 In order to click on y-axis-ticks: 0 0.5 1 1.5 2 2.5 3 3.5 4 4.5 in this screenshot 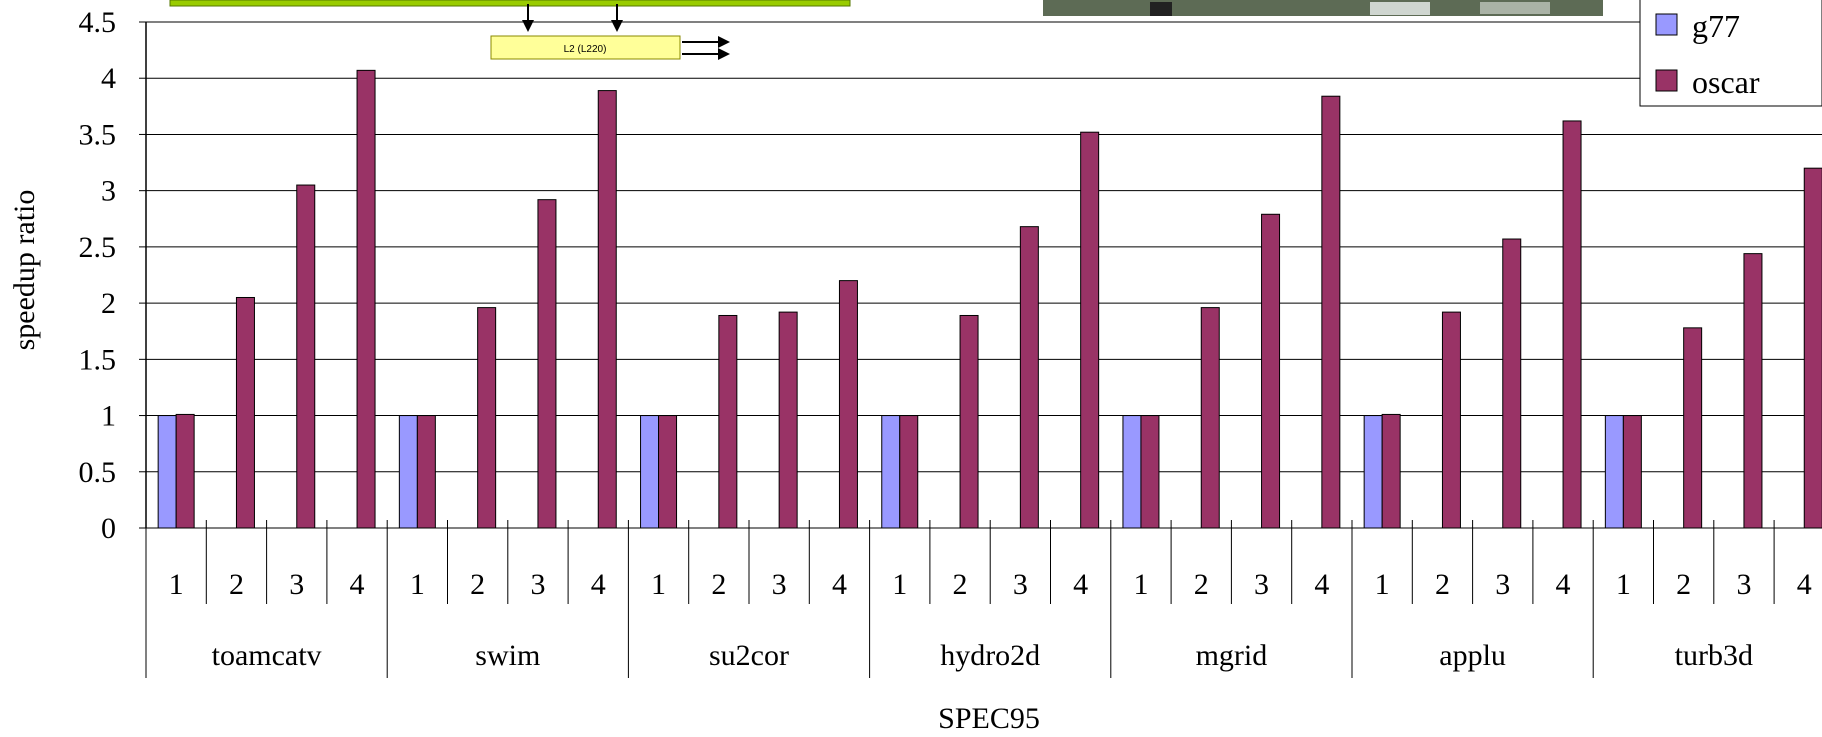, I will do `click(98, 275)`.